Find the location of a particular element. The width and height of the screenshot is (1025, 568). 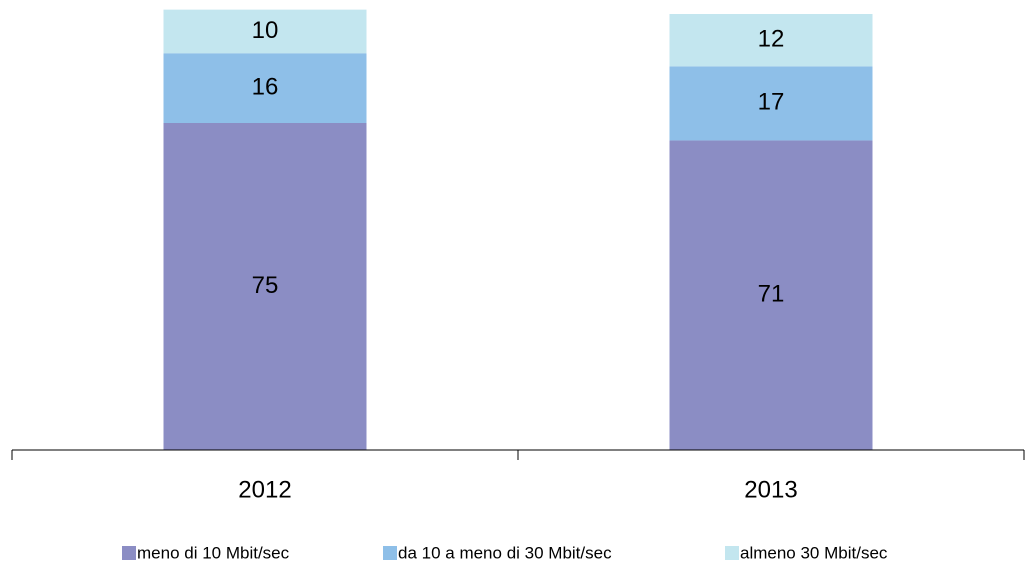

legend-label: almeno 30 Mbit/sec is located at coordinates (814, 552).